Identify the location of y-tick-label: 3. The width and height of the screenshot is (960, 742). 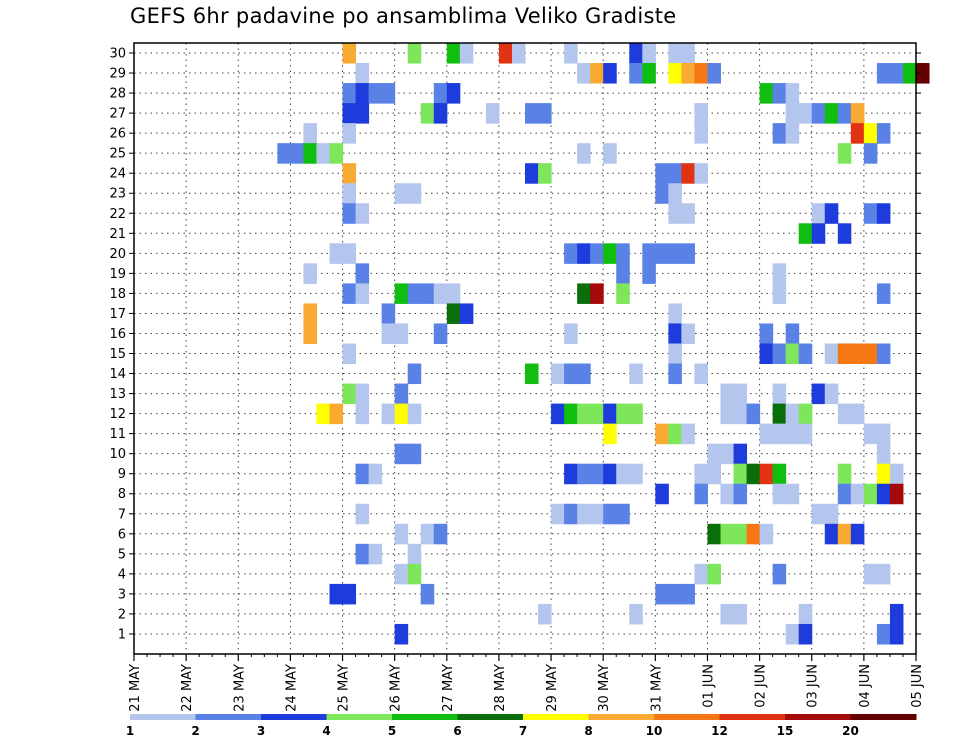
(122, 594).